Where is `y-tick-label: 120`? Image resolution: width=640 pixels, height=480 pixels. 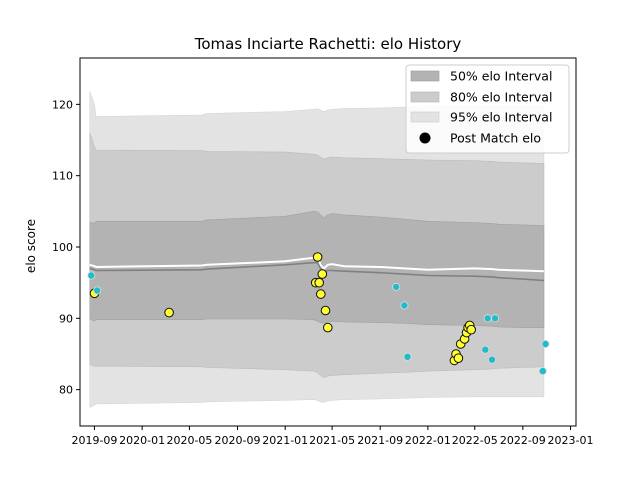 y-tick-label: 120 is located at coordinates (62, 104).